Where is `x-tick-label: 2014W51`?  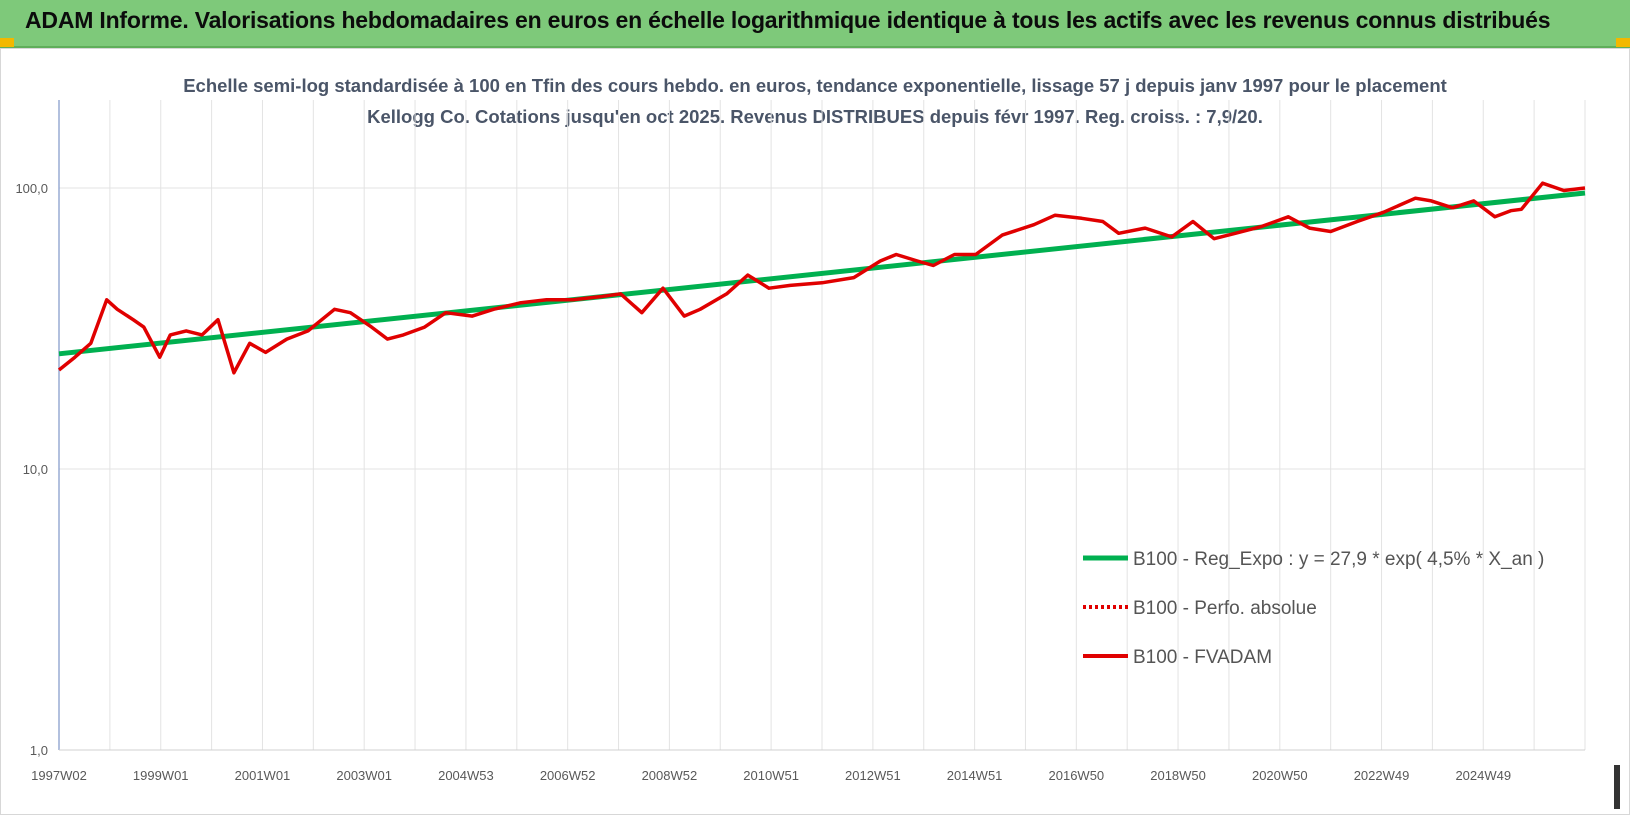
x-tick-label: 2014W51 is located at coordinates (975, 775).